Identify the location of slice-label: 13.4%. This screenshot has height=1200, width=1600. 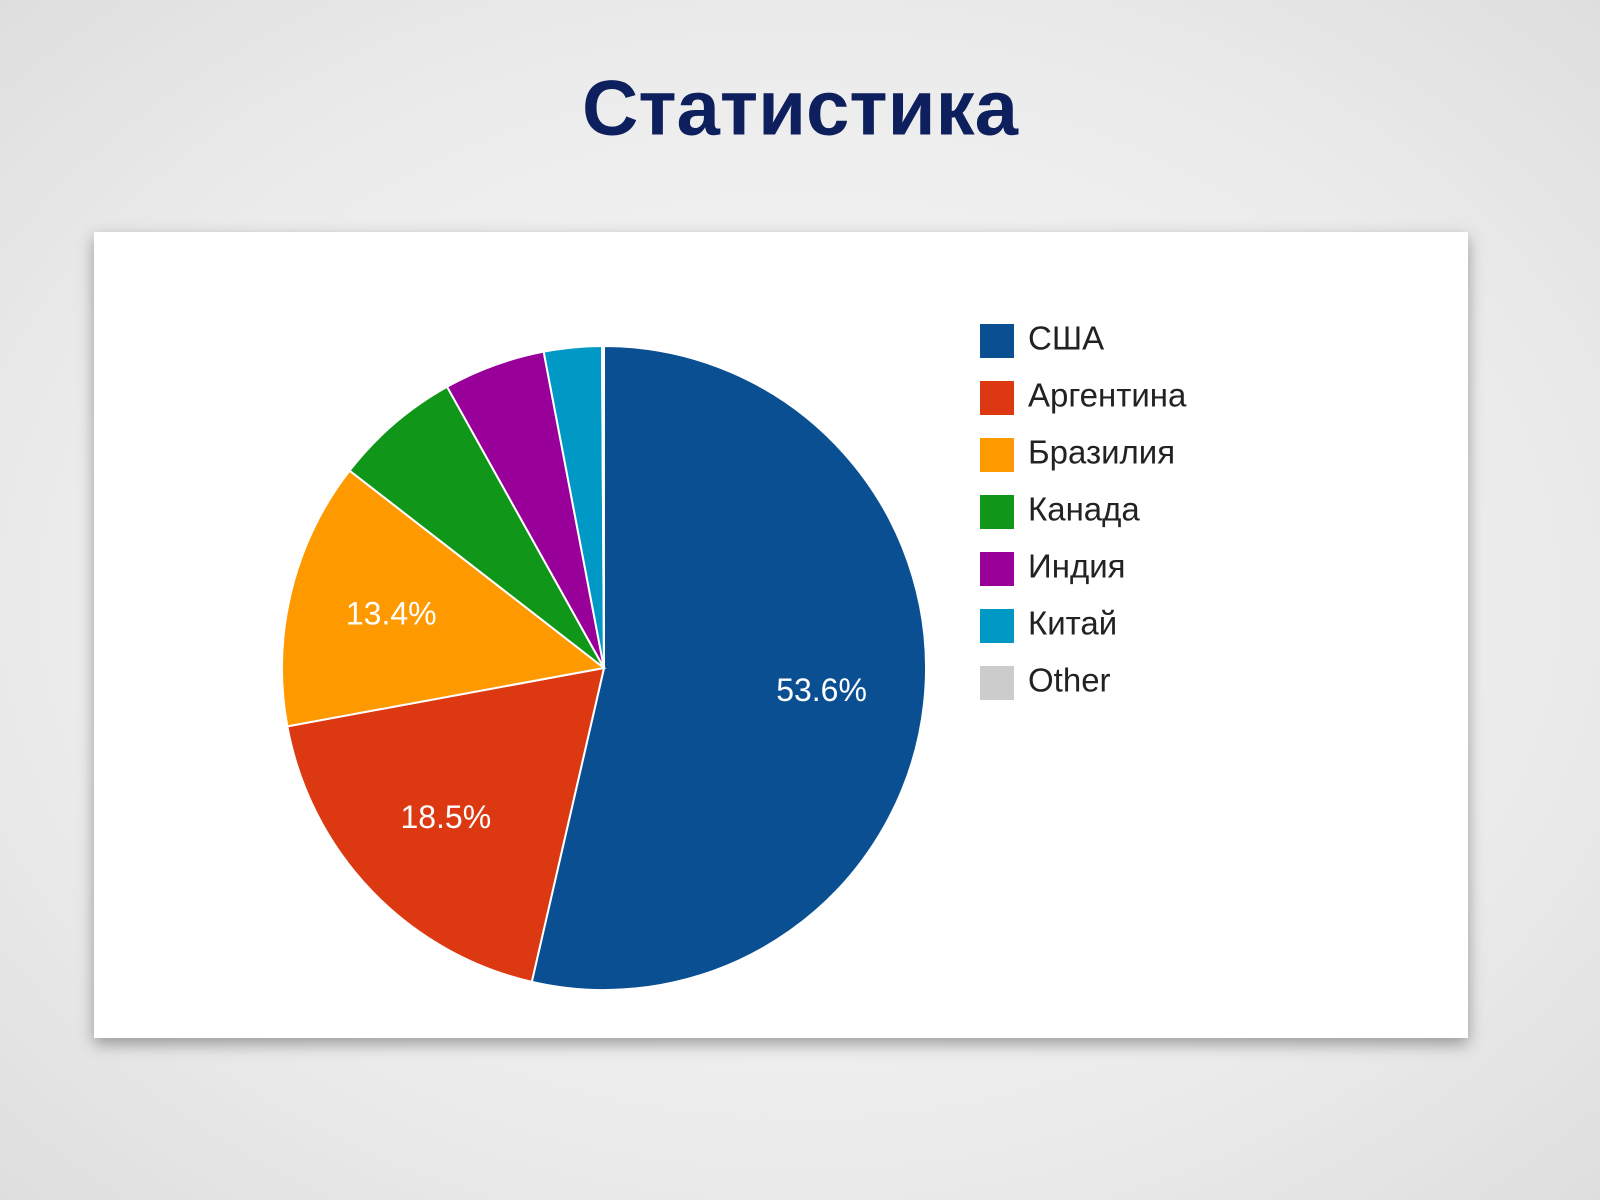
(391, 614).